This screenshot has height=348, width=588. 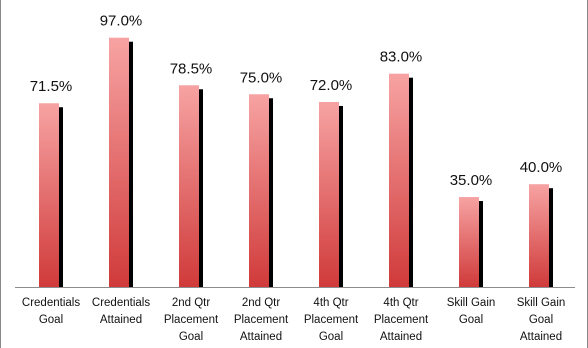 I want to click on data-label: 83.0%, so click(x=401, y=57).